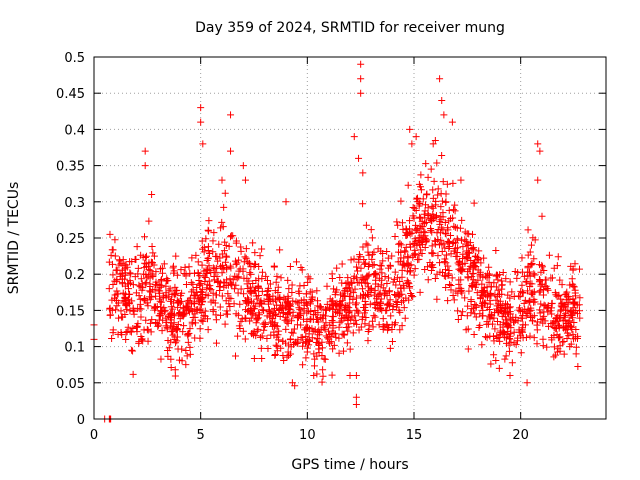 This screenshot has width=640, height=480. What do you see at coordinates (70, 167) in the screenshot?
I see `y-tick-label: 0.35` at bounding box center [70, 167].